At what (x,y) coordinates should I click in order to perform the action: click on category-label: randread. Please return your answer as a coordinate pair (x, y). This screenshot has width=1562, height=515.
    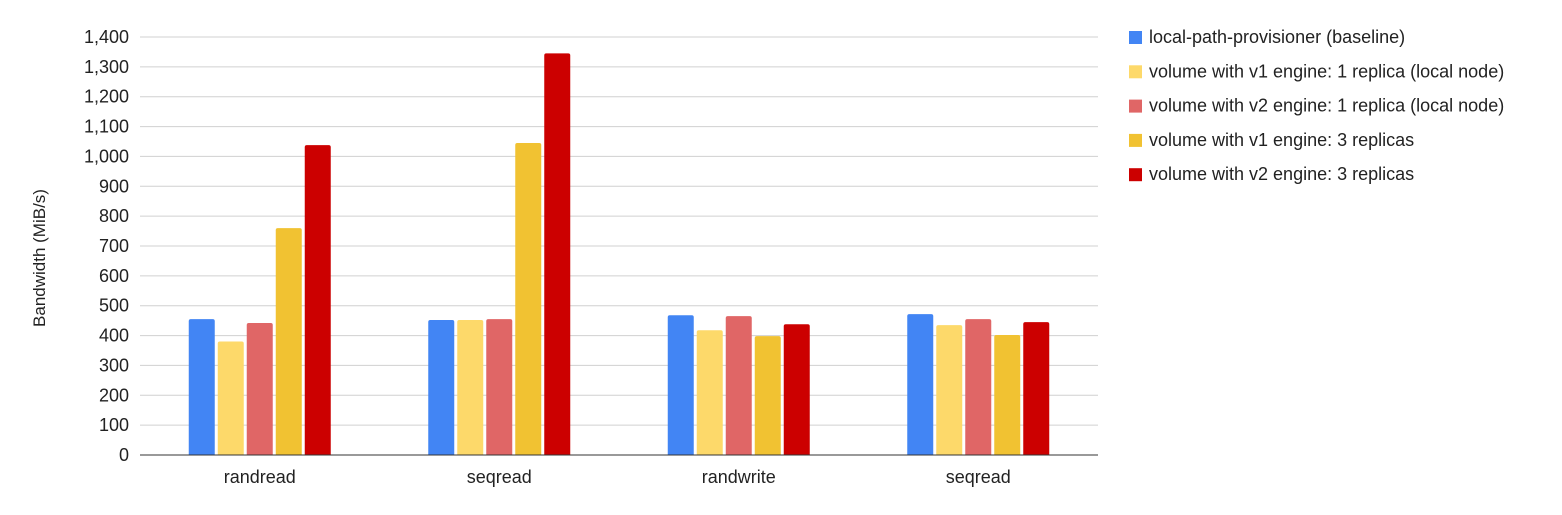
    Looking at the image, I should click on (260, 477).